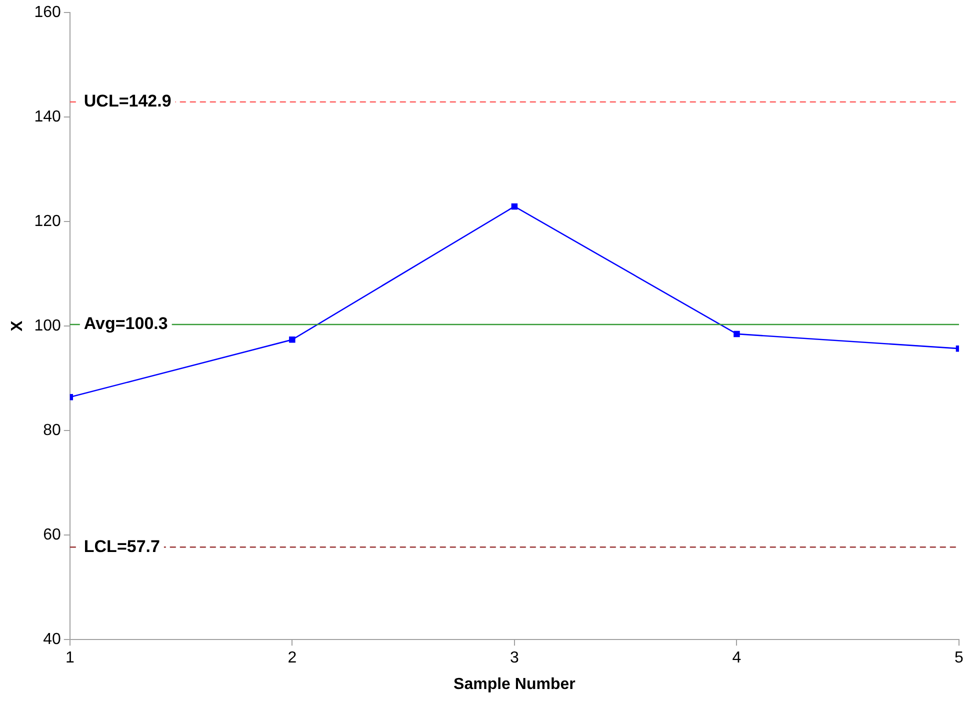 The image size is (969, 702). What do you see at coordinates (47, 117) in the screenshot?
I see `y-tick-label: 140` at bounding box center [47, 117].